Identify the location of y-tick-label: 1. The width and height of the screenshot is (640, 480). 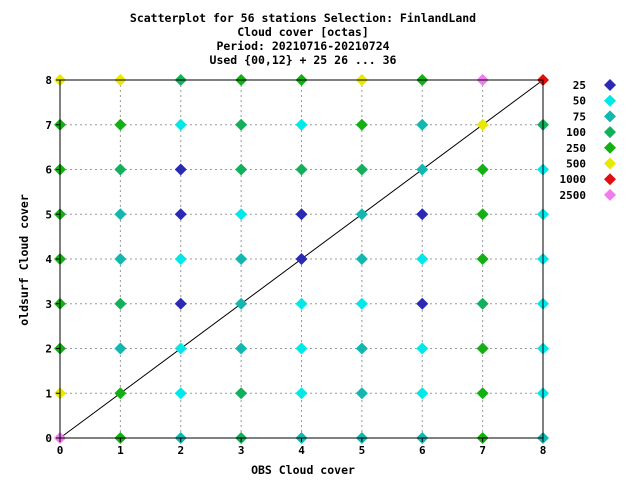
(48, 393).